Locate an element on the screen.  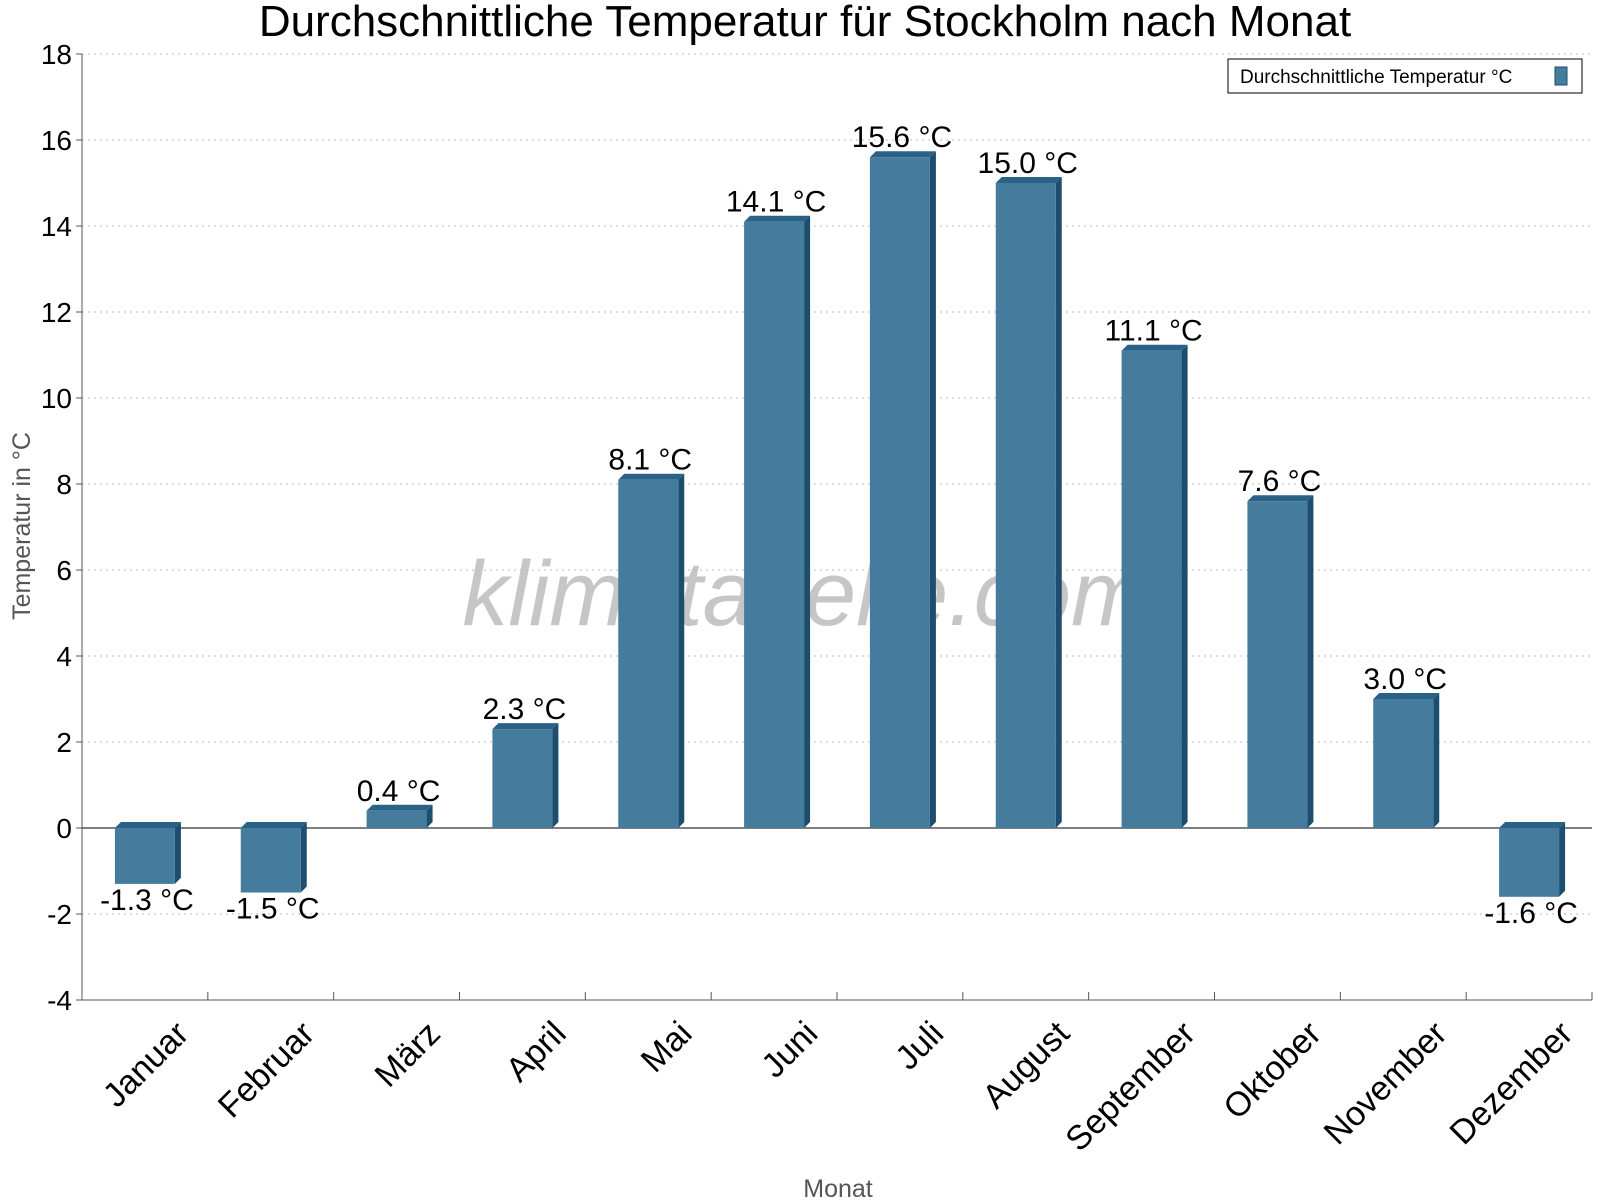
y-tick-label: 16 is located at coordinates (56, 140).